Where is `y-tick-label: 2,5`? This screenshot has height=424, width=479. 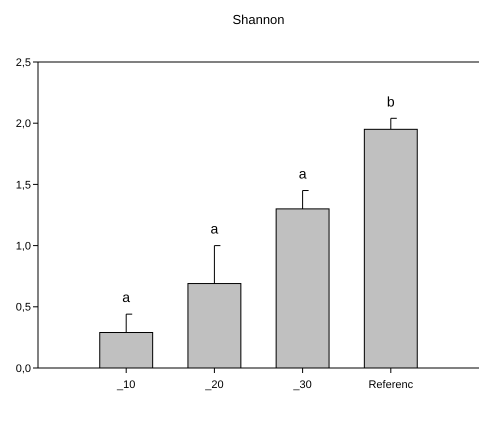 y-tick-label: 2,5 is located at coordinates (23, 62).